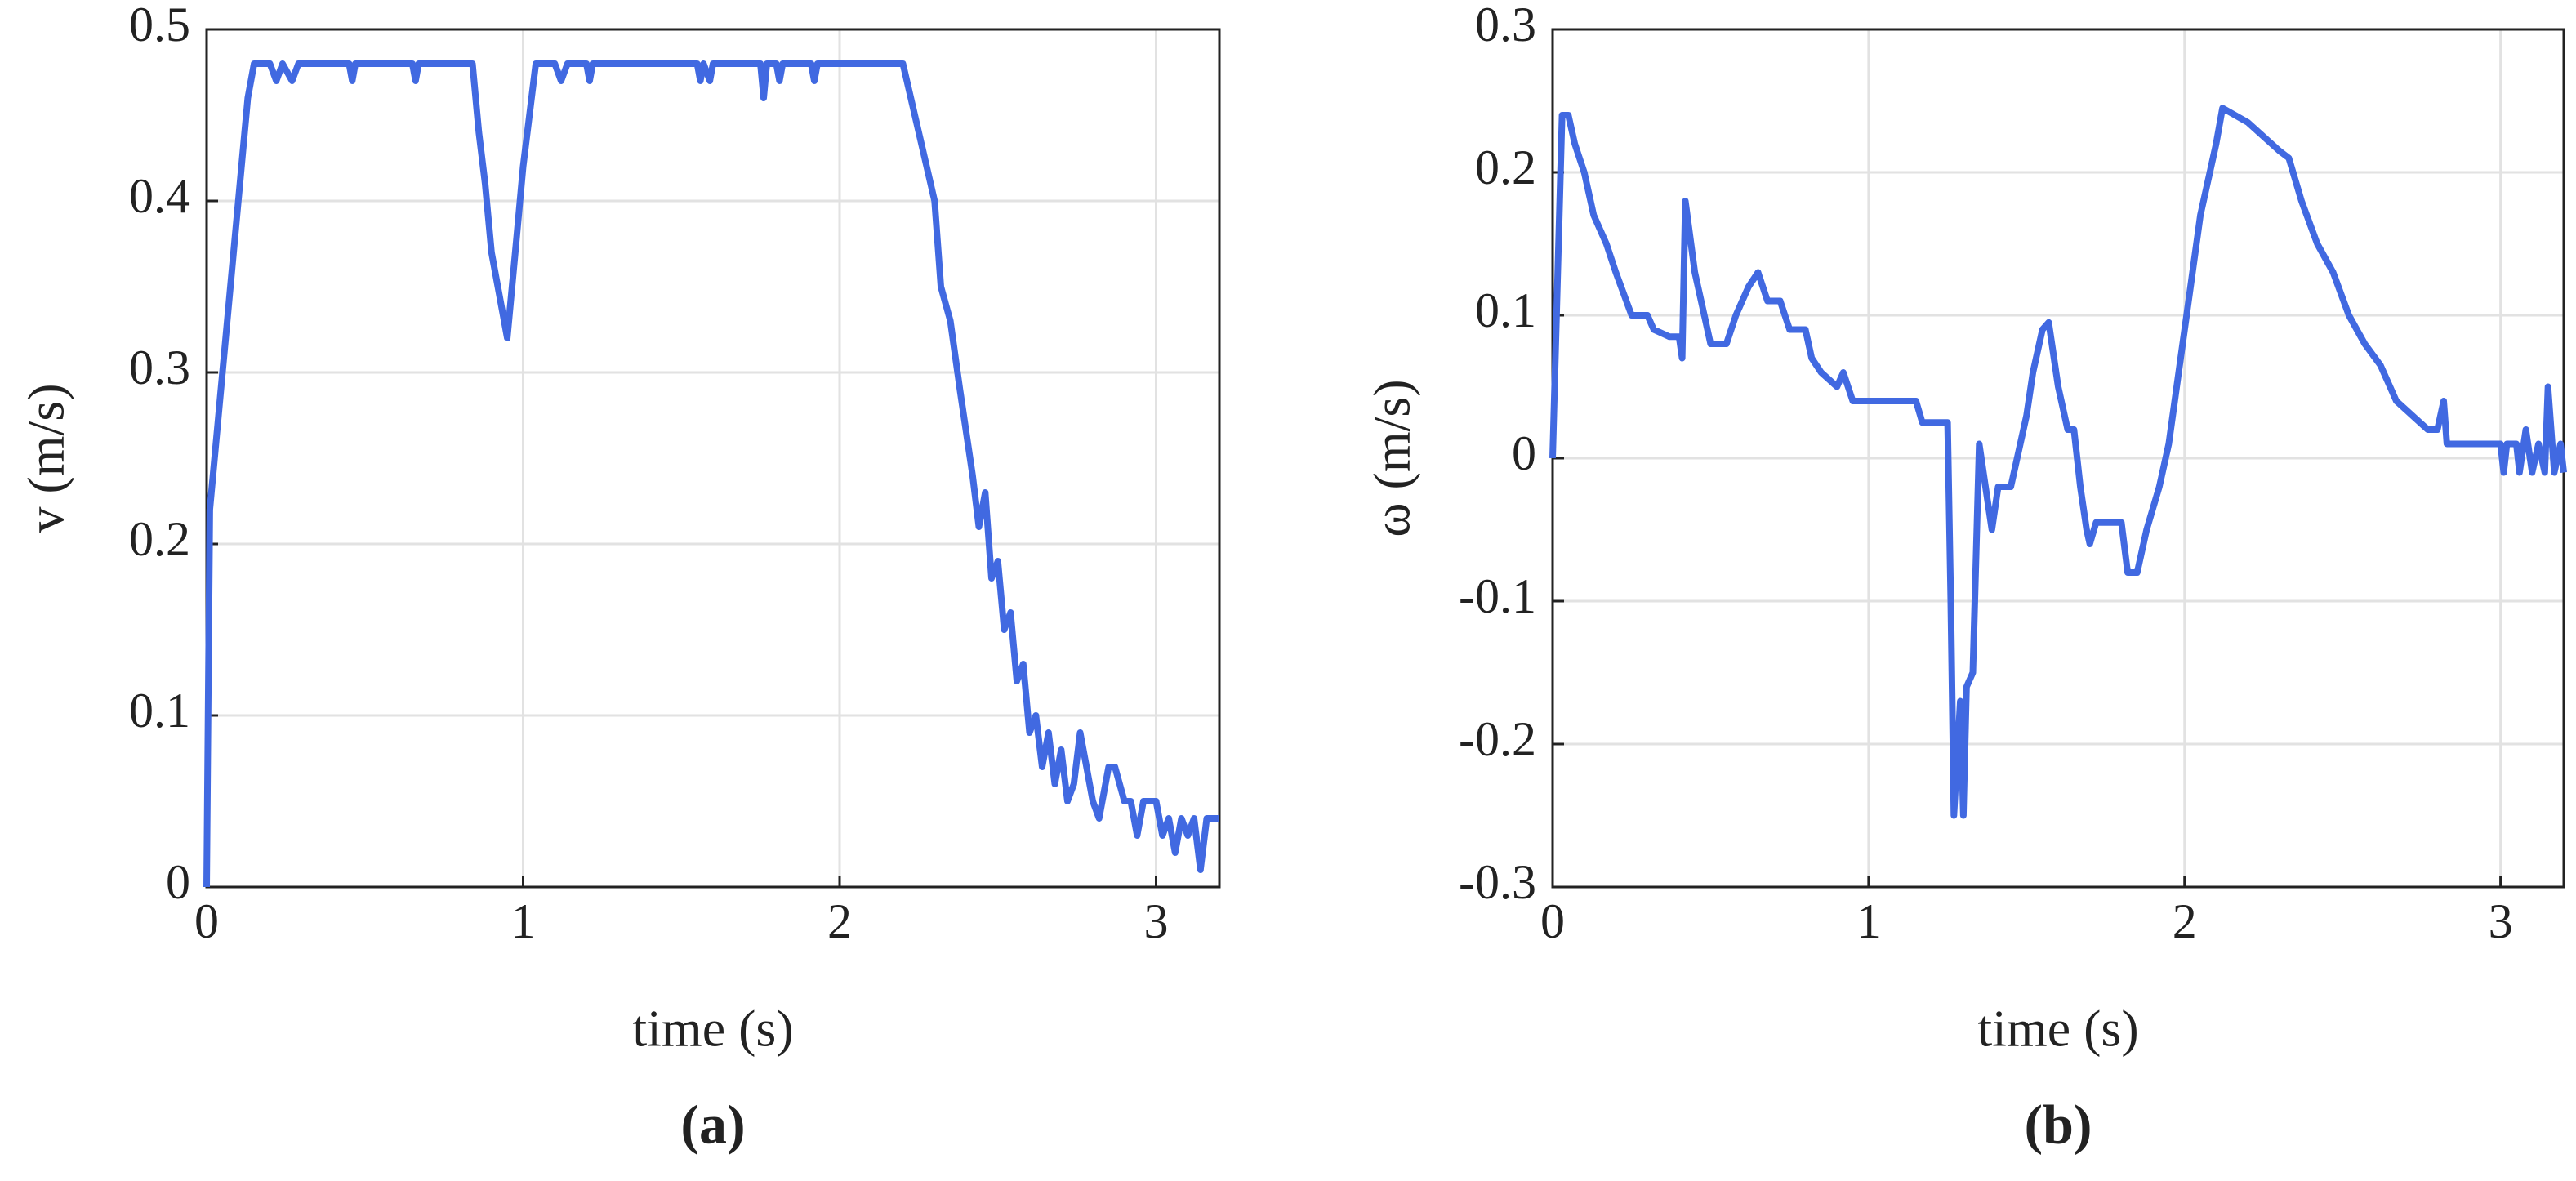  I want to click on y-axis-title: ω (m/s), so click(1392, 458).